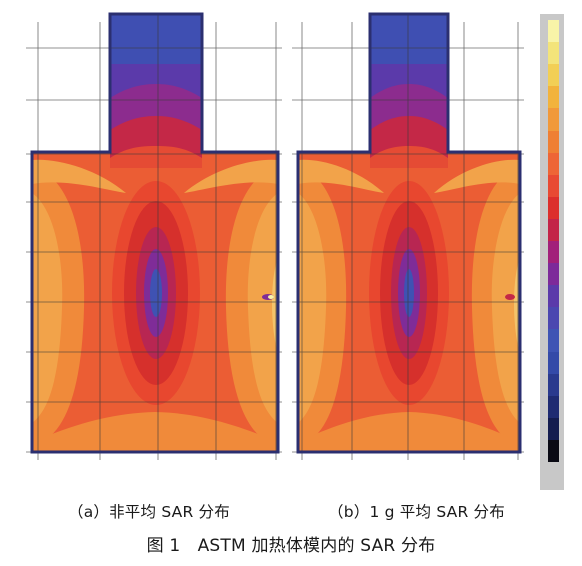 Image resolution: width=582 pixels, height=566 pixels. Describe the element at coordinates (149, 512) in the screenshot. I see `panel-a-caption: （a）非平均 SAR 分布` at that location.